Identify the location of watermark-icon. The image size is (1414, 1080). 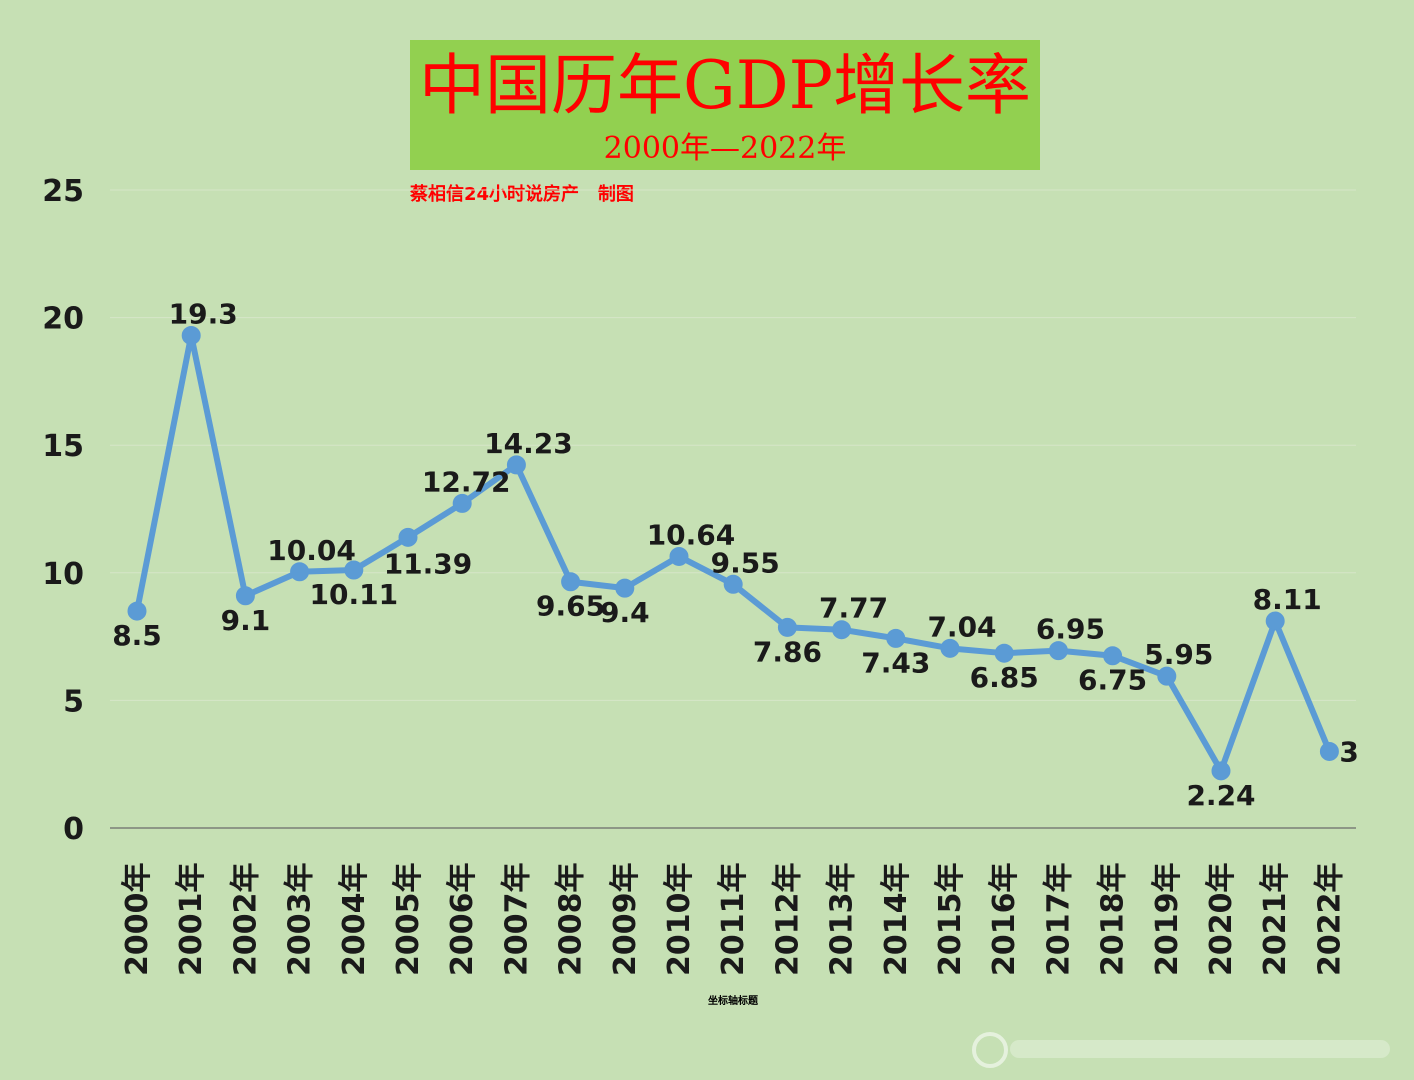
(1181, 1050).